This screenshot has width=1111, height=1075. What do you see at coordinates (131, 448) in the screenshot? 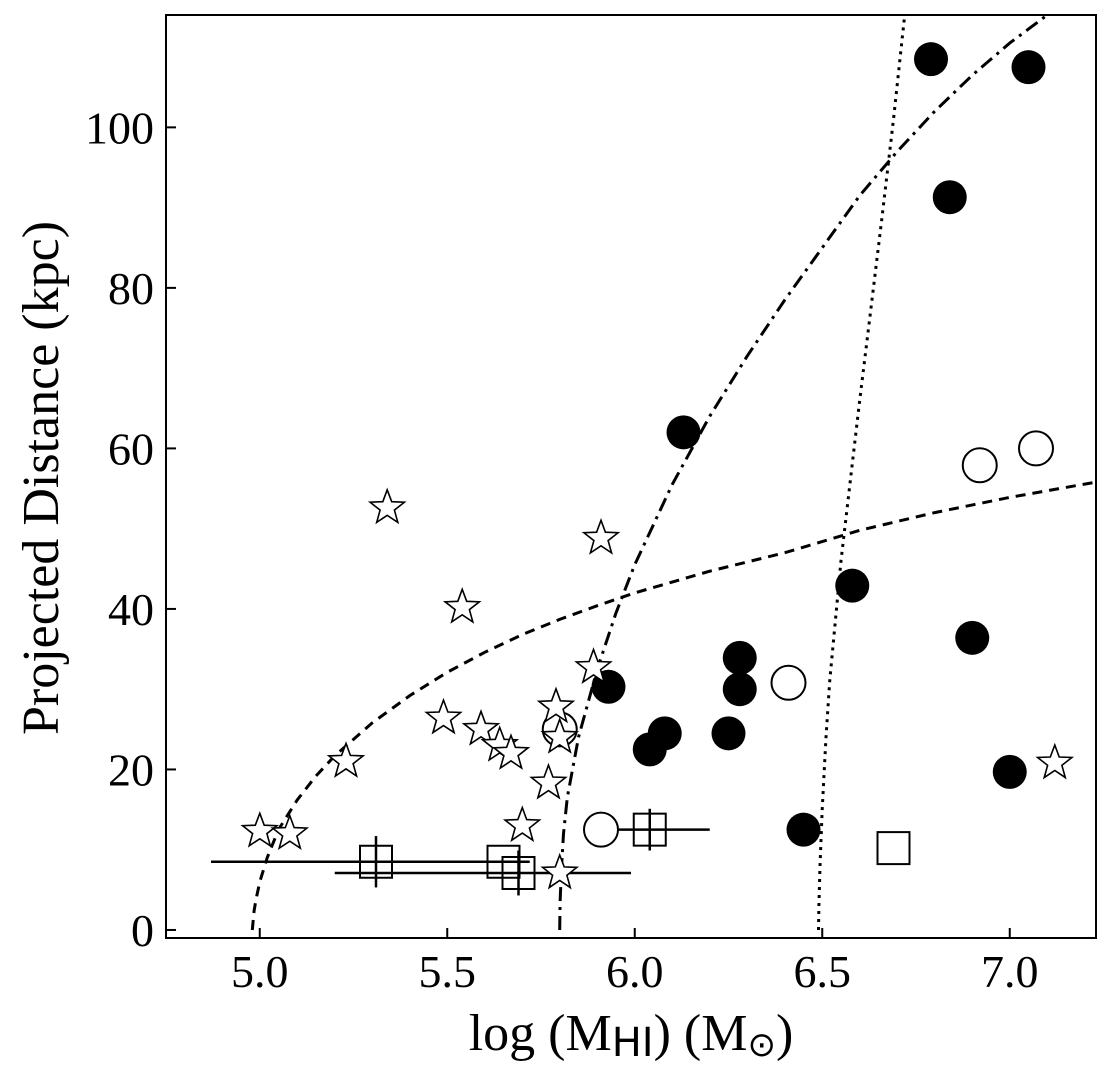
I see `y-tick-label: 60` at bounding box center [131, 448].